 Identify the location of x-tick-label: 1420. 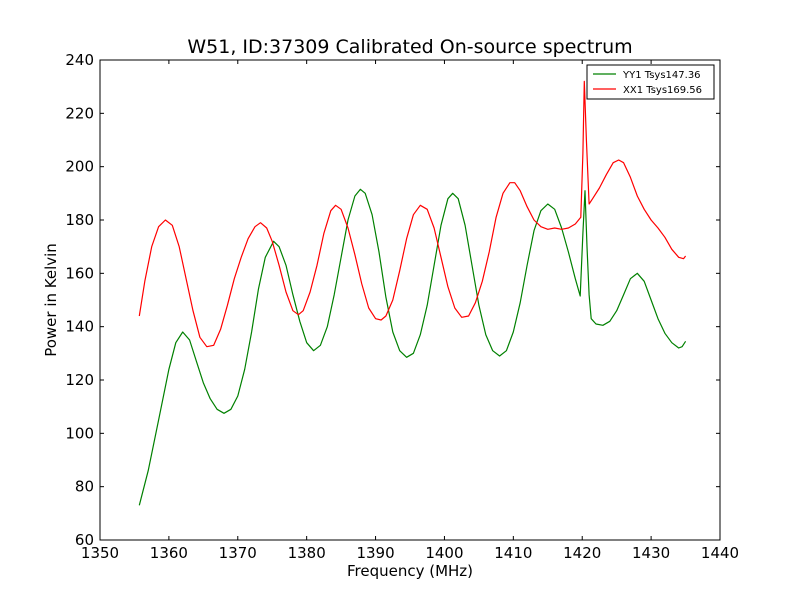
(582, 553).